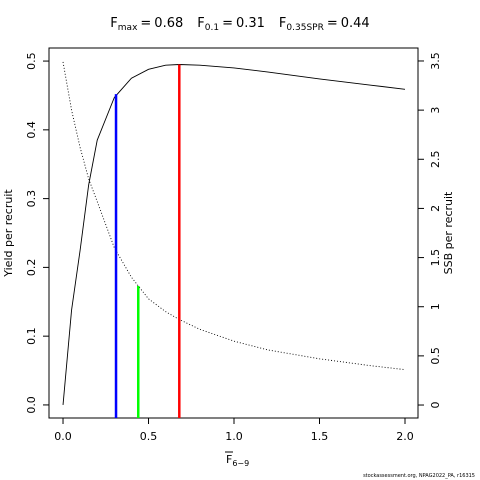 Image resolution: width=480 pixels, height=480 pixels. Describe the element at coordinates (63, 436) in the screenshot. I see `x-tick-label: 0.0` at that location.